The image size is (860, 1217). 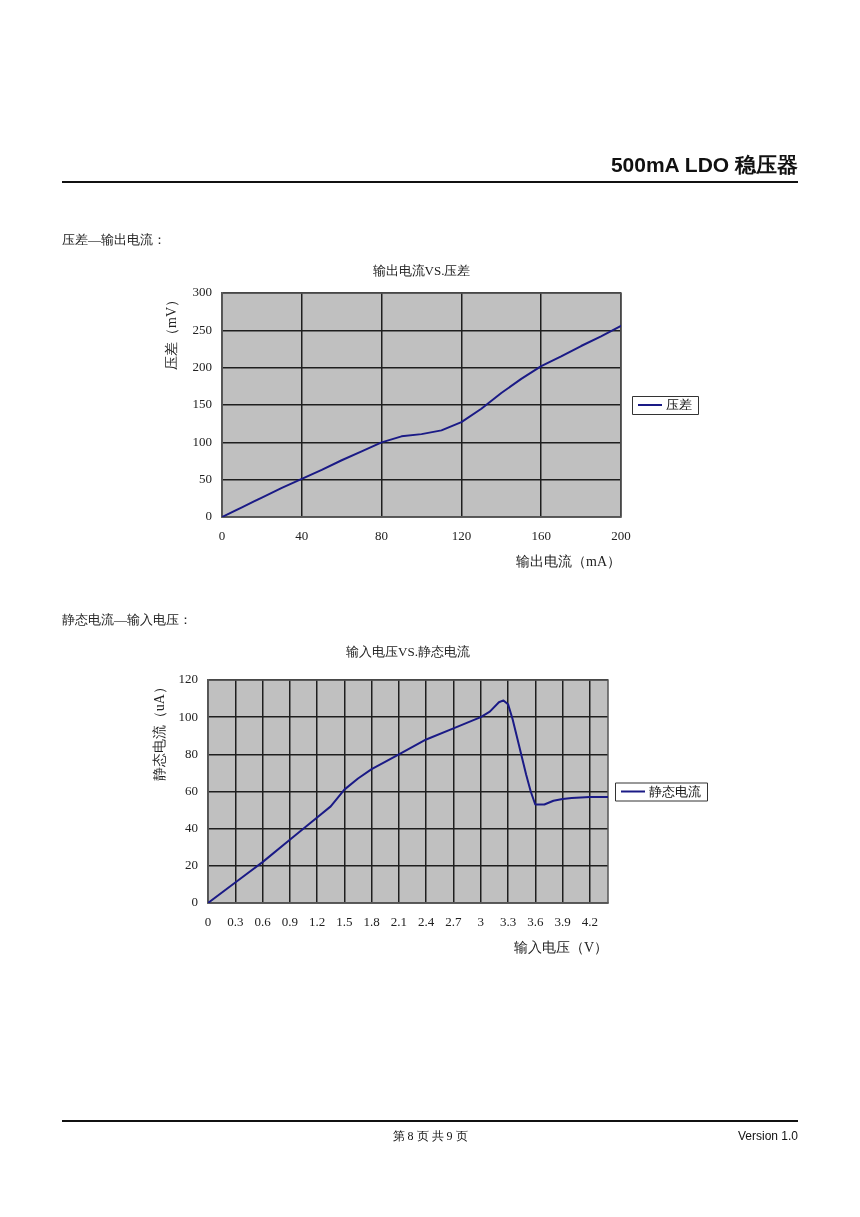 I want to click on x-tick-label: 0.9, so click(x=289, y=922).